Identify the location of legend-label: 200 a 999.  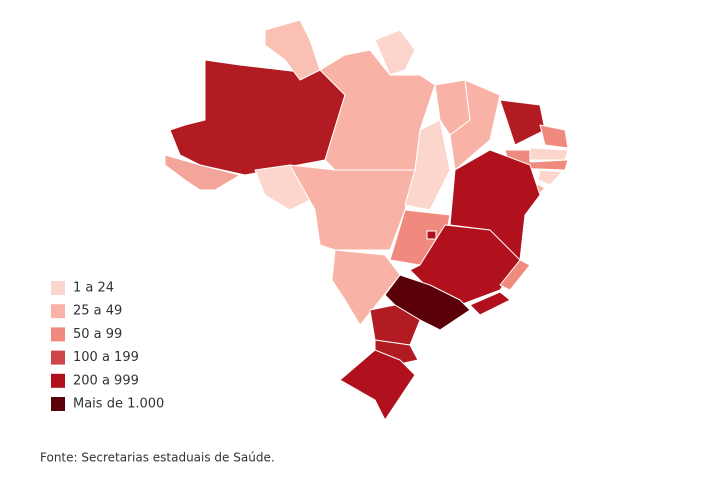
(106, 380).